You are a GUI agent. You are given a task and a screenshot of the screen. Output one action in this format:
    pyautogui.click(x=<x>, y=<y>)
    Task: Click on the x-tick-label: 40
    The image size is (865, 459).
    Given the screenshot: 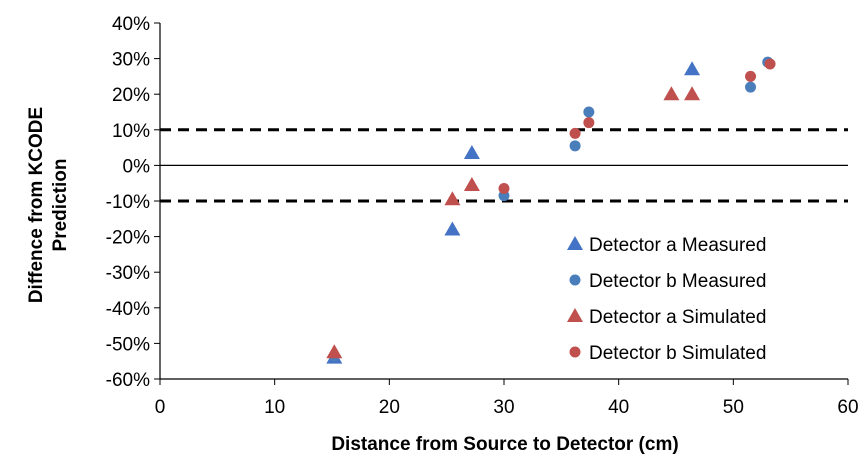 What is the action you would take?
    pyautogui.click(x=618, y=407)
    